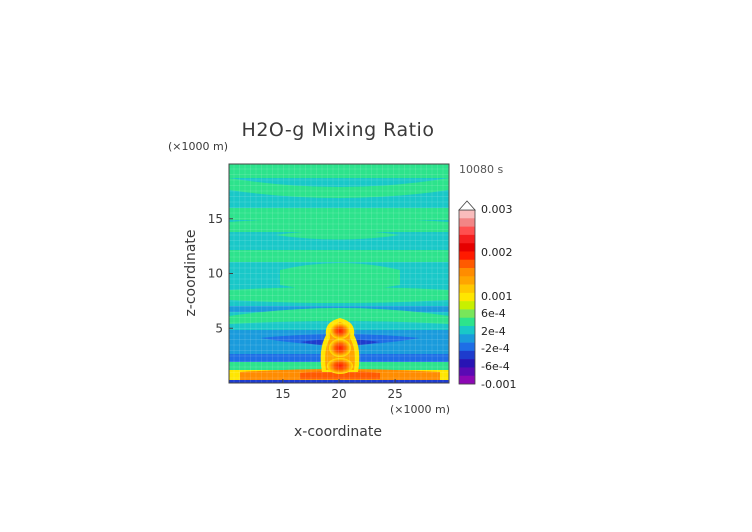  What do you see at coordinates (215, 274) in the screenshot?
I see `y-tick-label: 10` at bounding box center [215, 274].